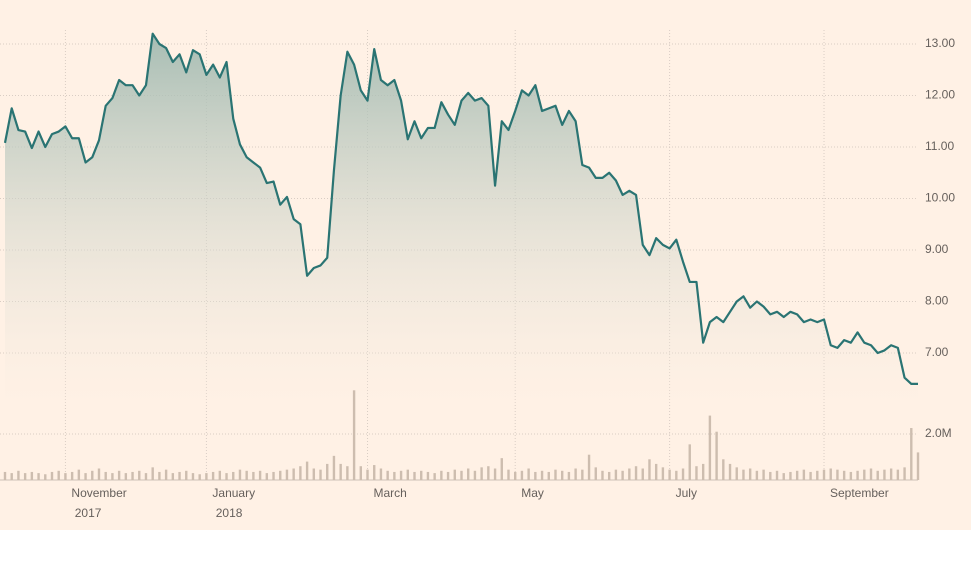 The height and width of the screenshot is (561, 971). Describe the element at coordinates (938, 433) in the screenshot. I see `y2-tick-label: 2.0M` at that location.